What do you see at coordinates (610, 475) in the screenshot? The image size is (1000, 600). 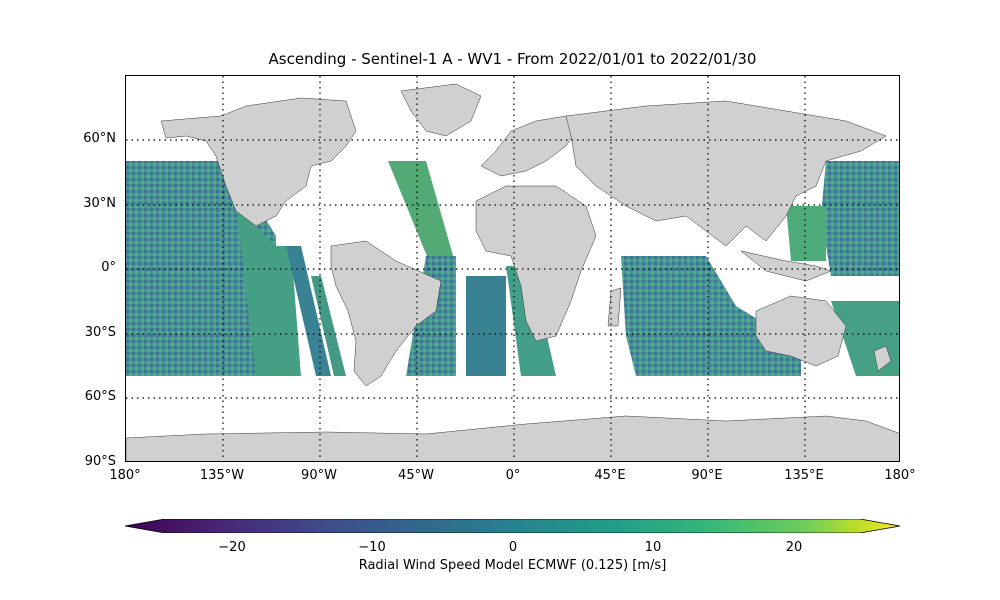 I see `lon-label: 45°E` at bounding box center [610, 475].